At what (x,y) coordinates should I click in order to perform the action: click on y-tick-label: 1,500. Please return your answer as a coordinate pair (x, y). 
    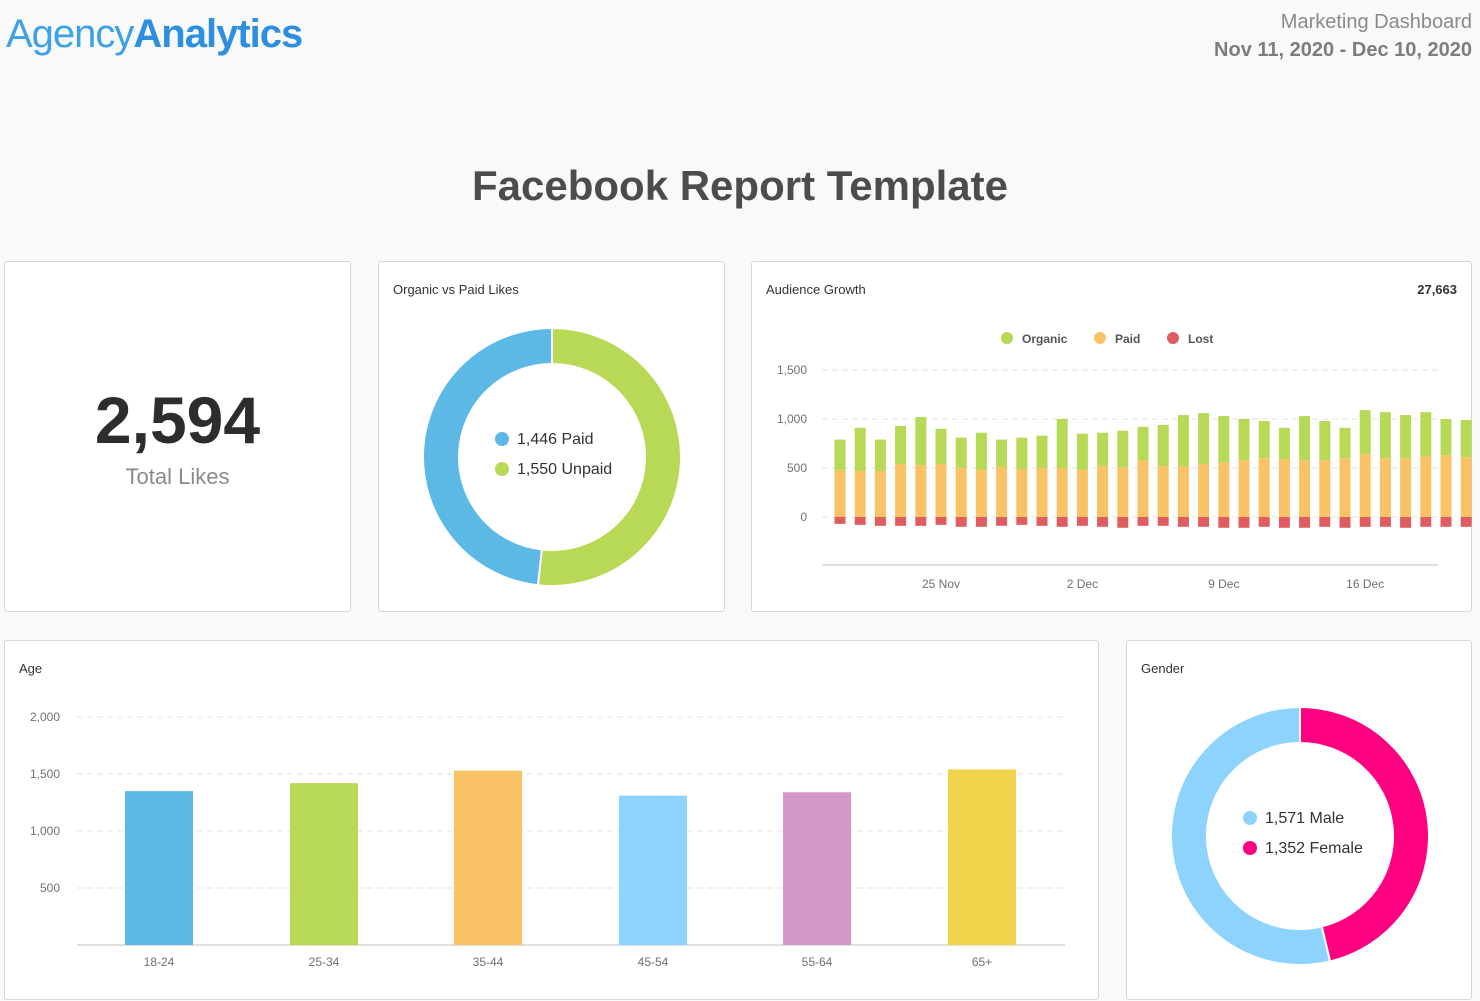
    Looking at the image, I should click on (45, 774).